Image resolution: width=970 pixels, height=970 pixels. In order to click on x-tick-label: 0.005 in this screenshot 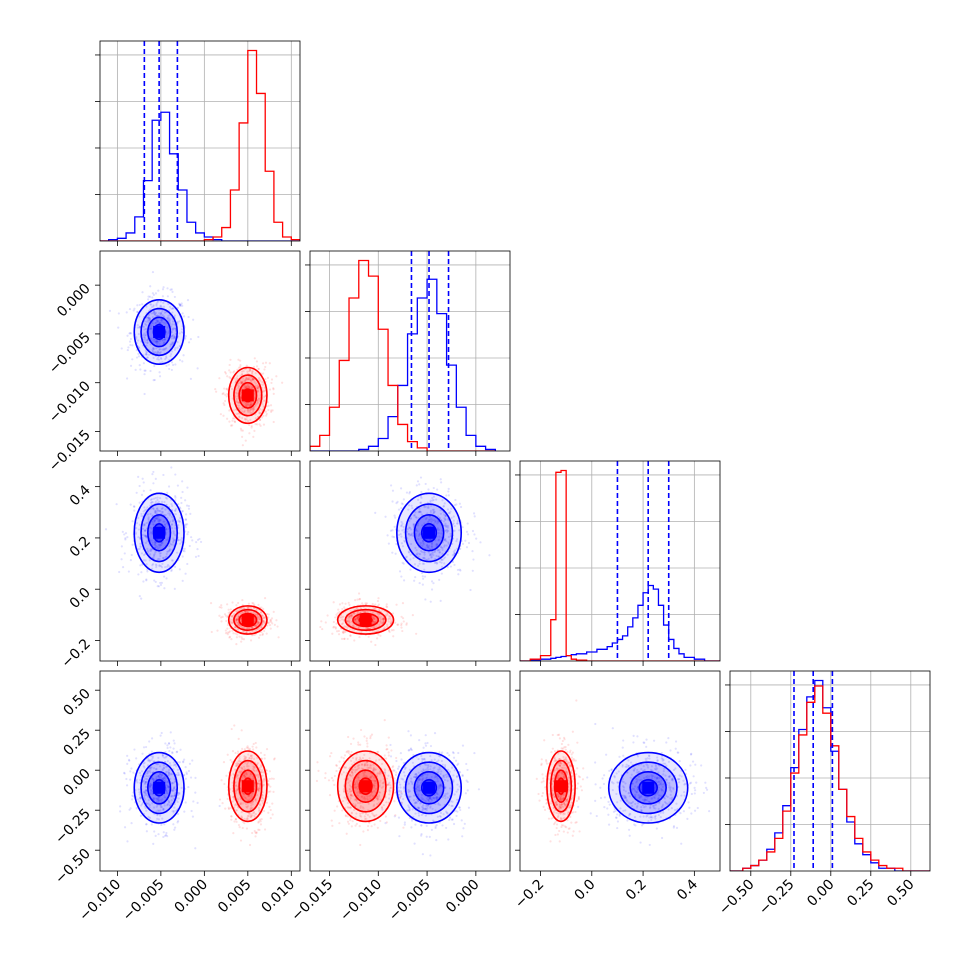, I will do `click(235, 897)`.